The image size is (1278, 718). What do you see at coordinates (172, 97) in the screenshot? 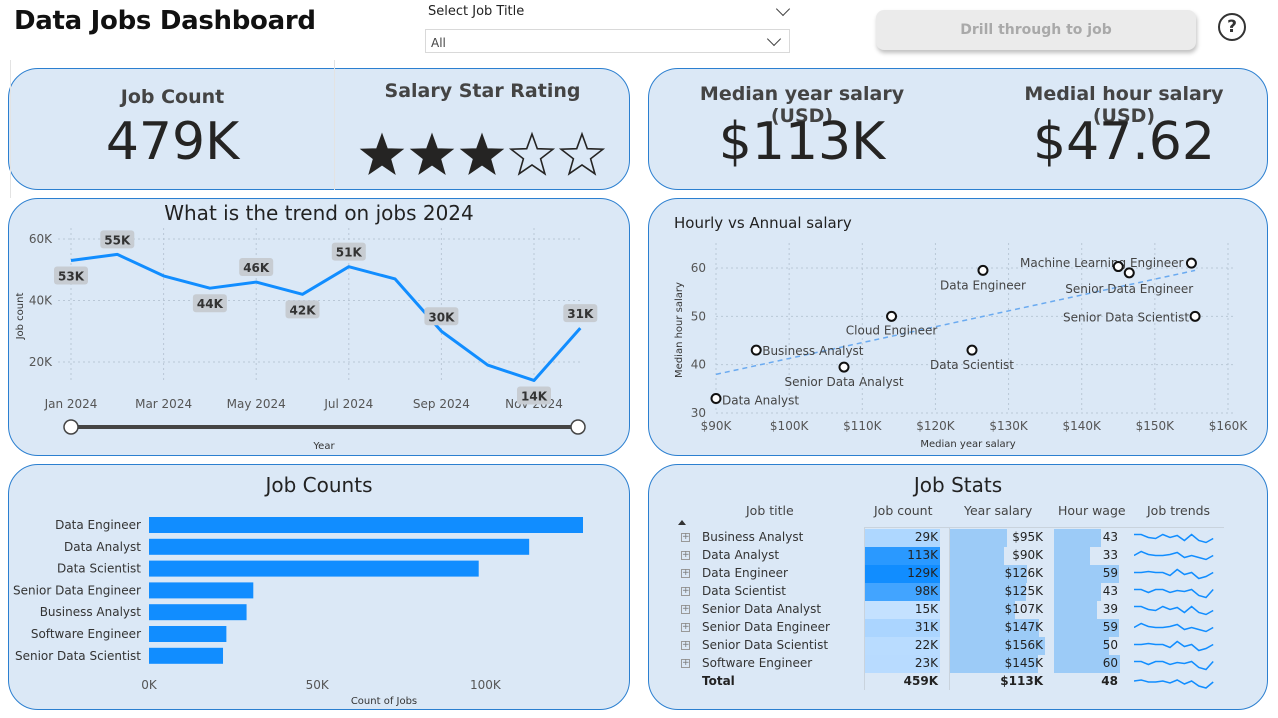
I see `job-count-label: Job Count` at bounding box center [172, 97].